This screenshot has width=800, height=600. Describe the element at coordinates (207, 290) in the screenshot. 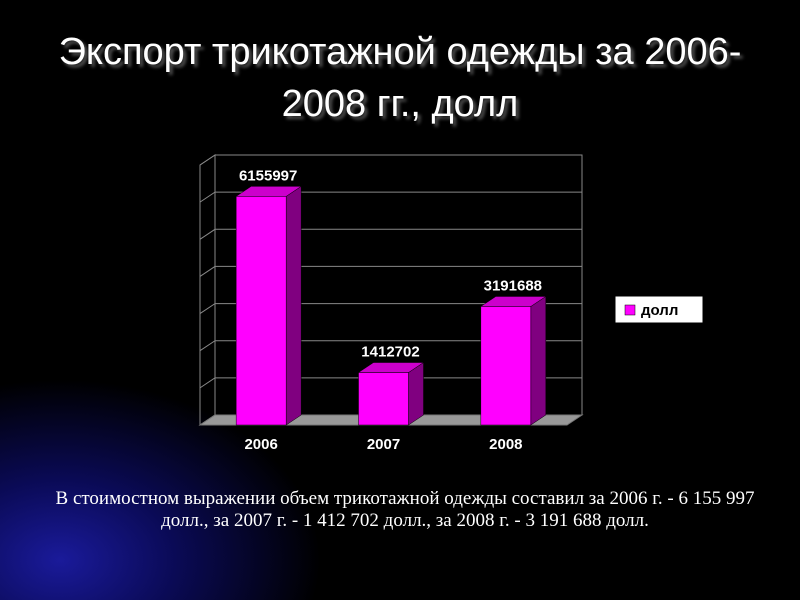

I see `side-wall` at that location.